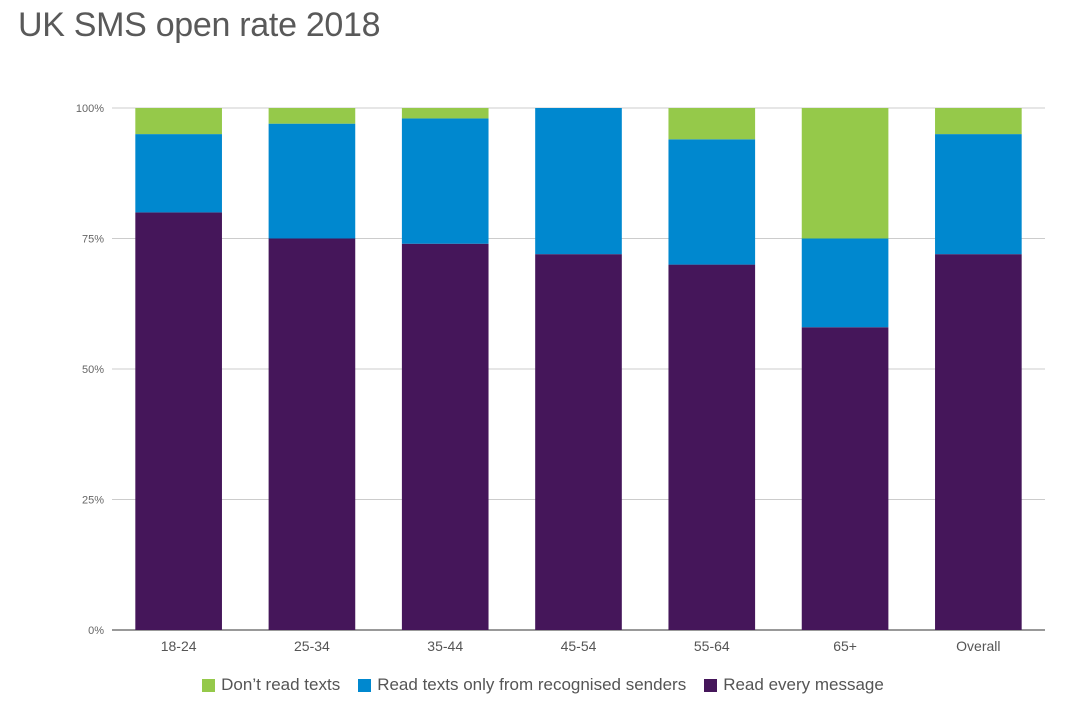  Describe the element at coordinates (845, 173) in the screenshot. I see `bar-segment-65+-s2` at that location.